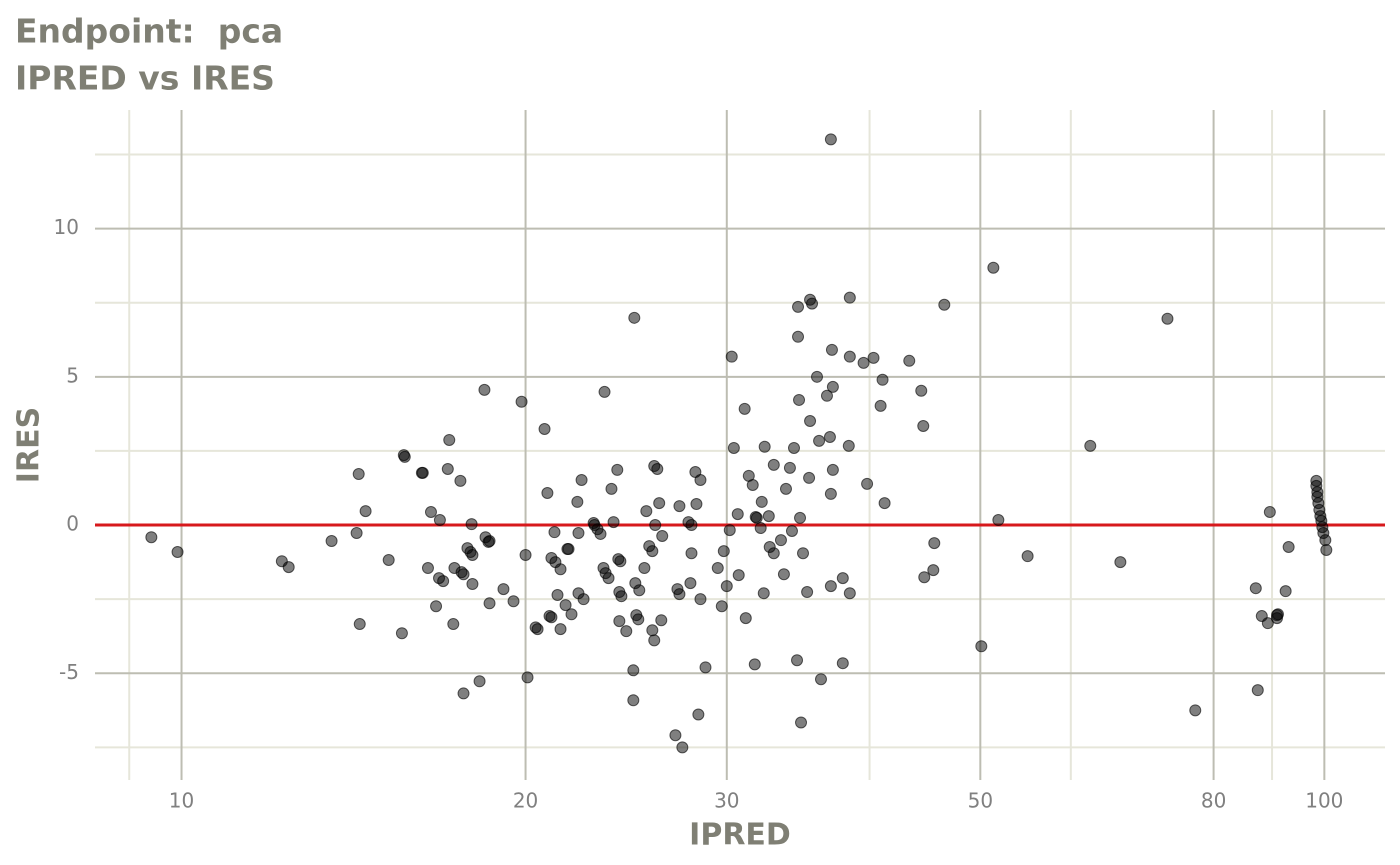 Image resolution: width=1400 pixels, height=865 pixels. Describe the element at coordinates (149, 31) in the screenshot. I see `chart-title: Endpoint: pca` at that location.